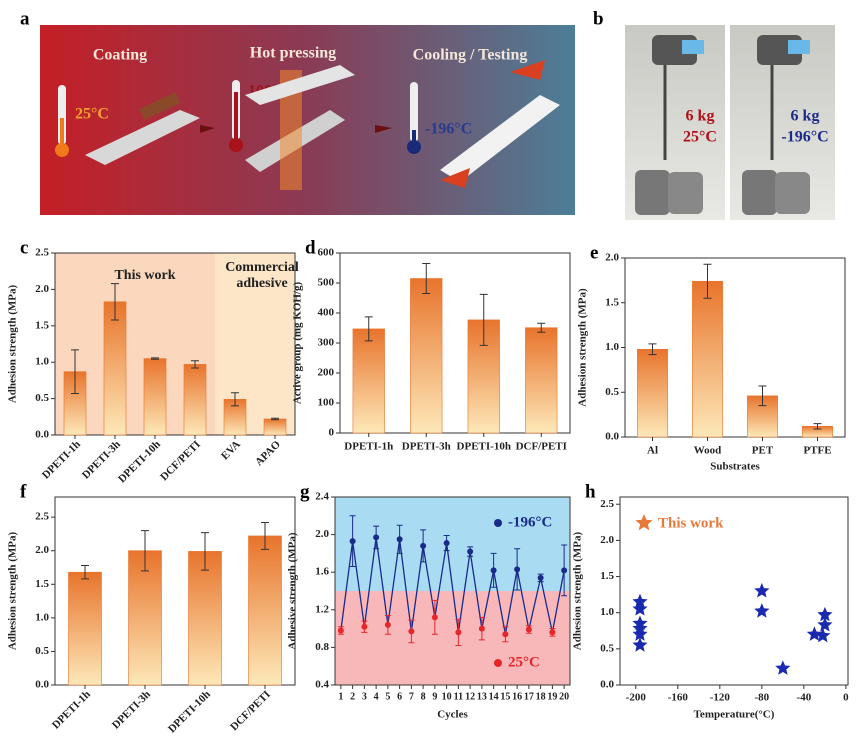 Image resolution: width=865 pixels, height=738 pixels. I want to click on x-tick-label: 9, so click(434, 696).